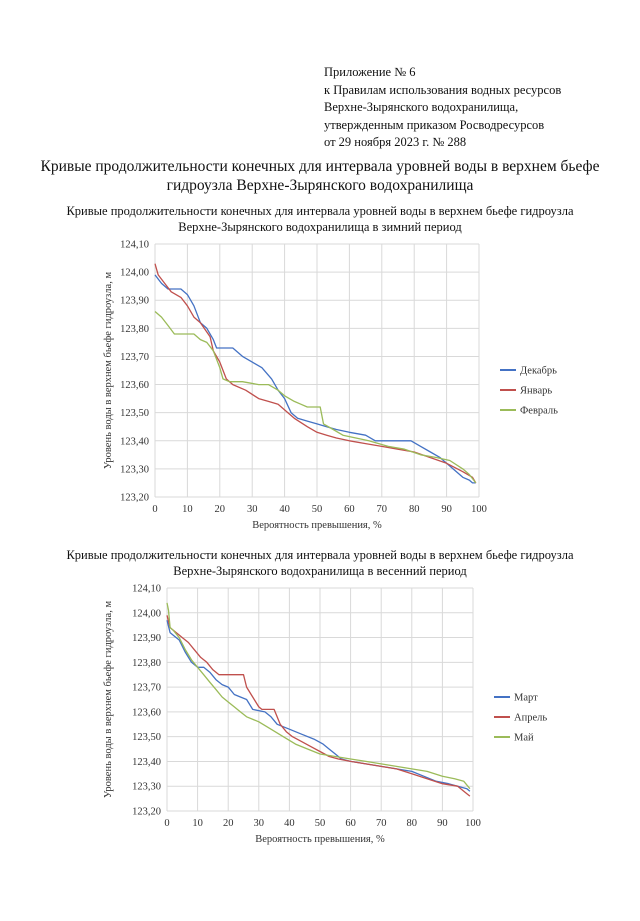 Image resolution: width=640 pixels, height=921 pixels. Describe the element at coordinates (539, 411) in the screenshot. I see `winter-legend-label: Февраль` at that location.